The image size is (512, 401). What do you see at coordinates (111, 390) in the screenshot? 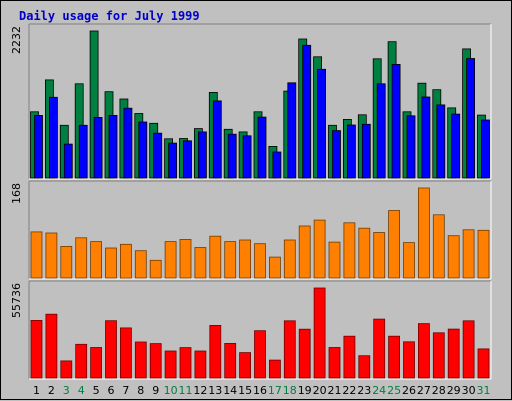
I see `day-label: 6` at bounding box center [111, 390].